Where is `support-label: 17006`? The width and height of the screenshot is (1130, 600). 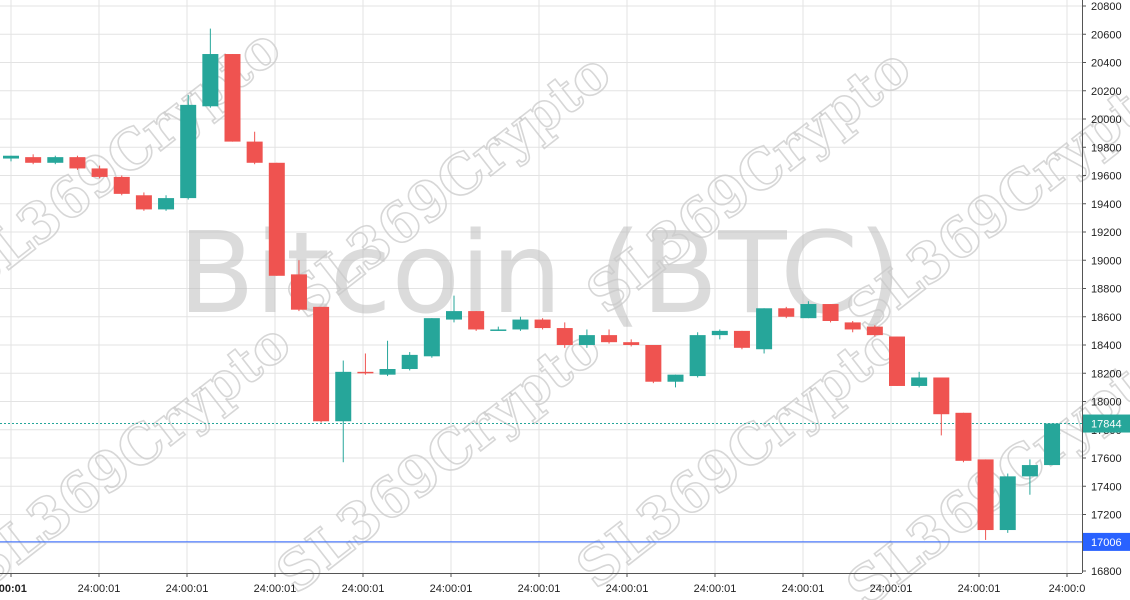 support-label: 17006 is located at coordinates (1106, 543).